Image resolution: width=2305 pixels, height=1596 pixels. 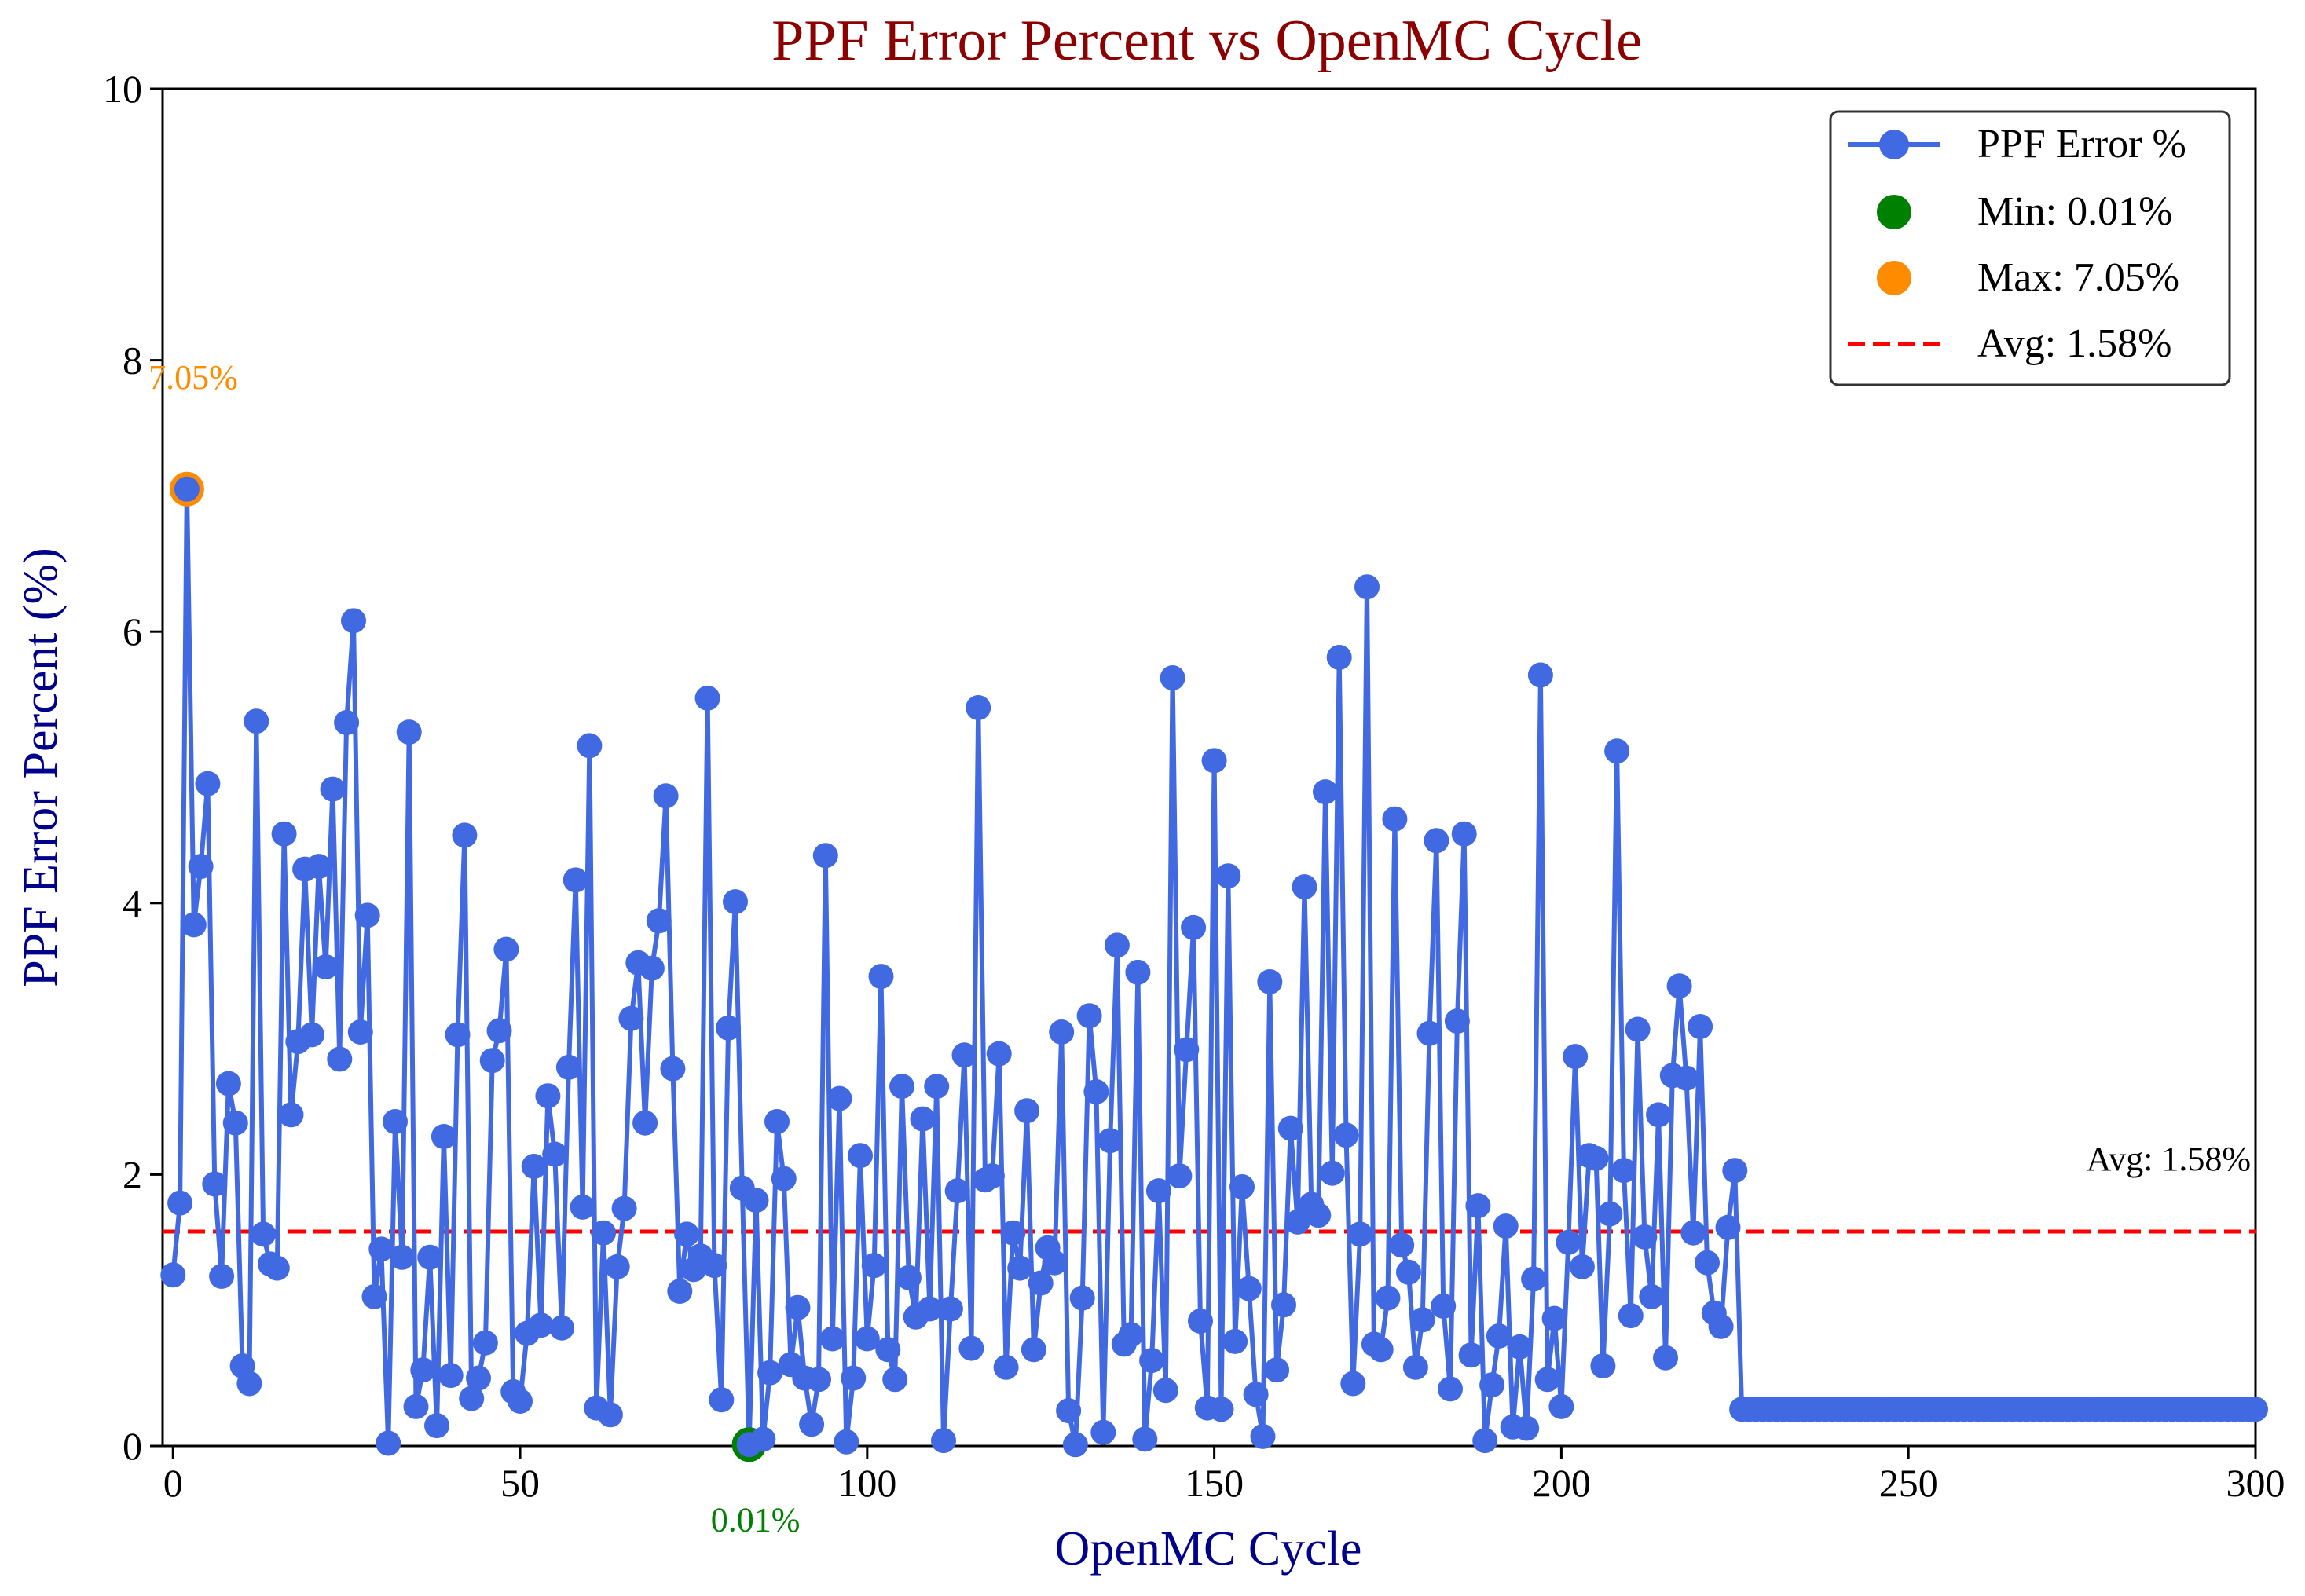 I want to click on legend-entry-min: Min: 0.01%, so click(x=2025, y=211).